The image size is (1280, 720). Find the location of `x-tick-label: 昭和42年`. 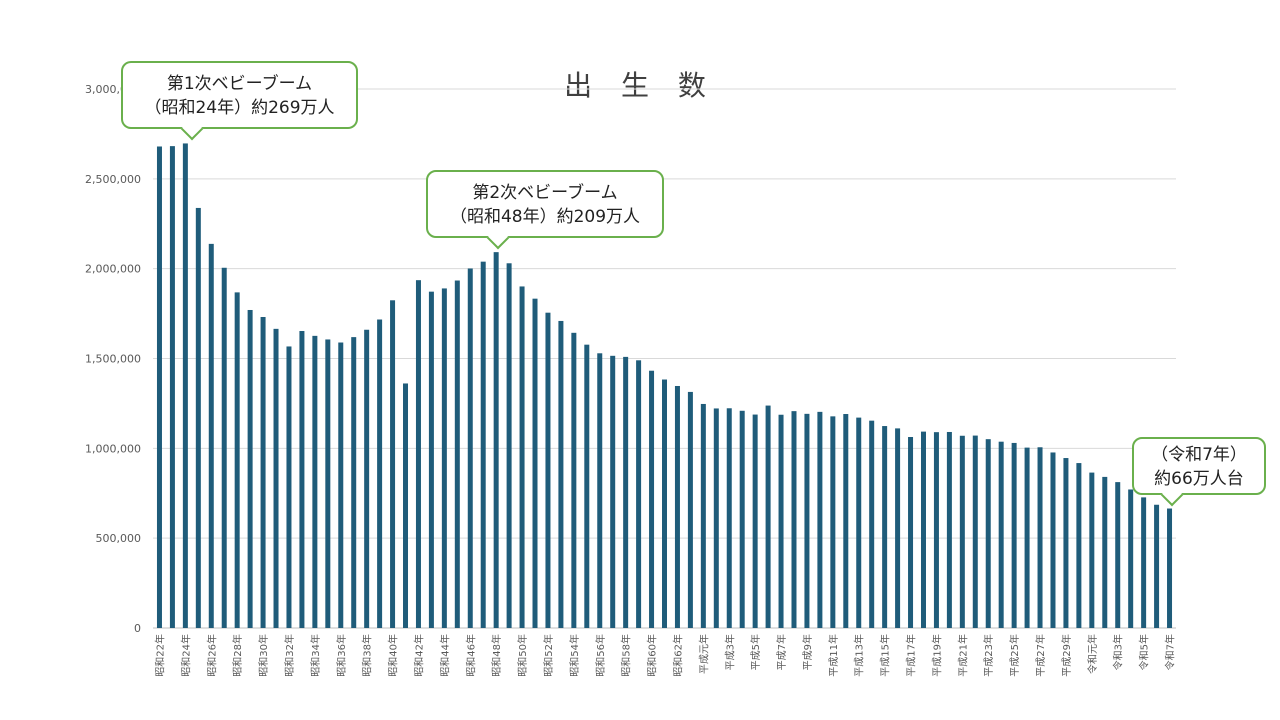

x-tick-label: 昭和42年 is located at coordinates (418, 655).